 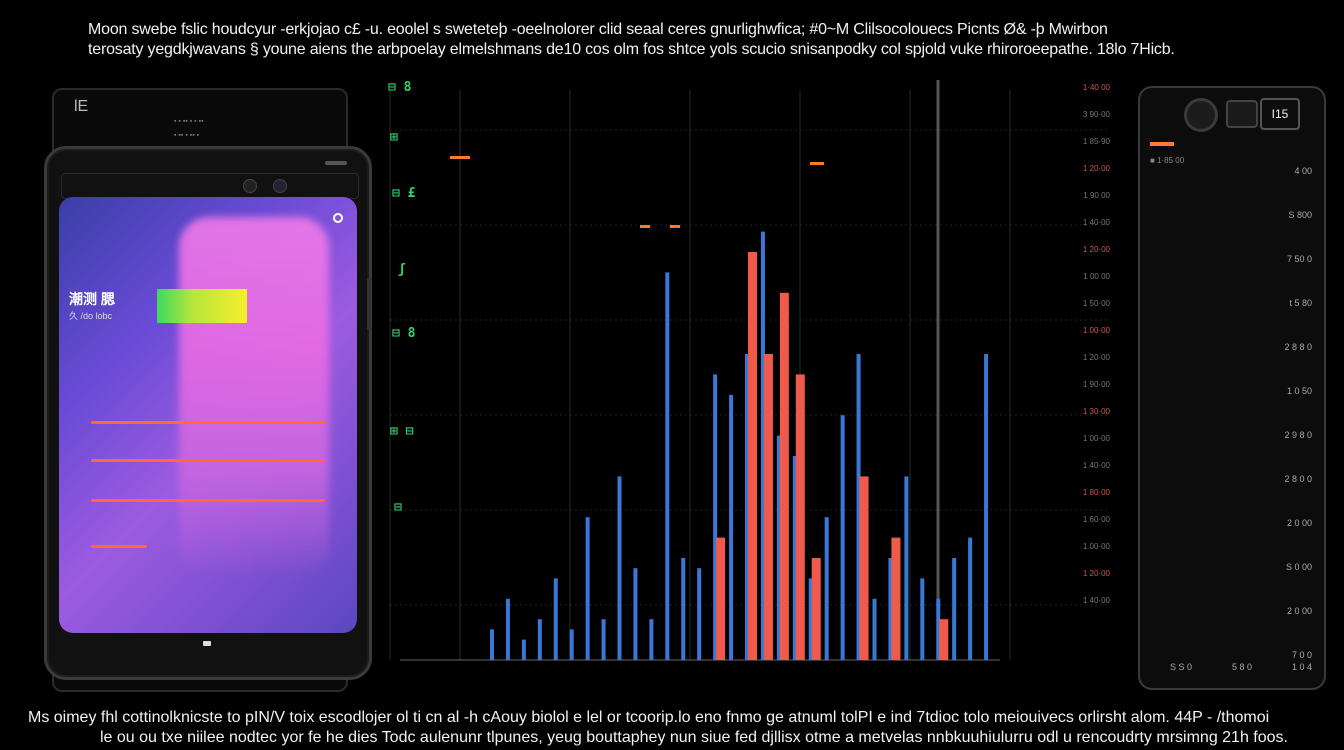 What do you see at coordinates (336, 163) in the screenshot?
I see `phone-speaker` at bounding box center [336, 163].